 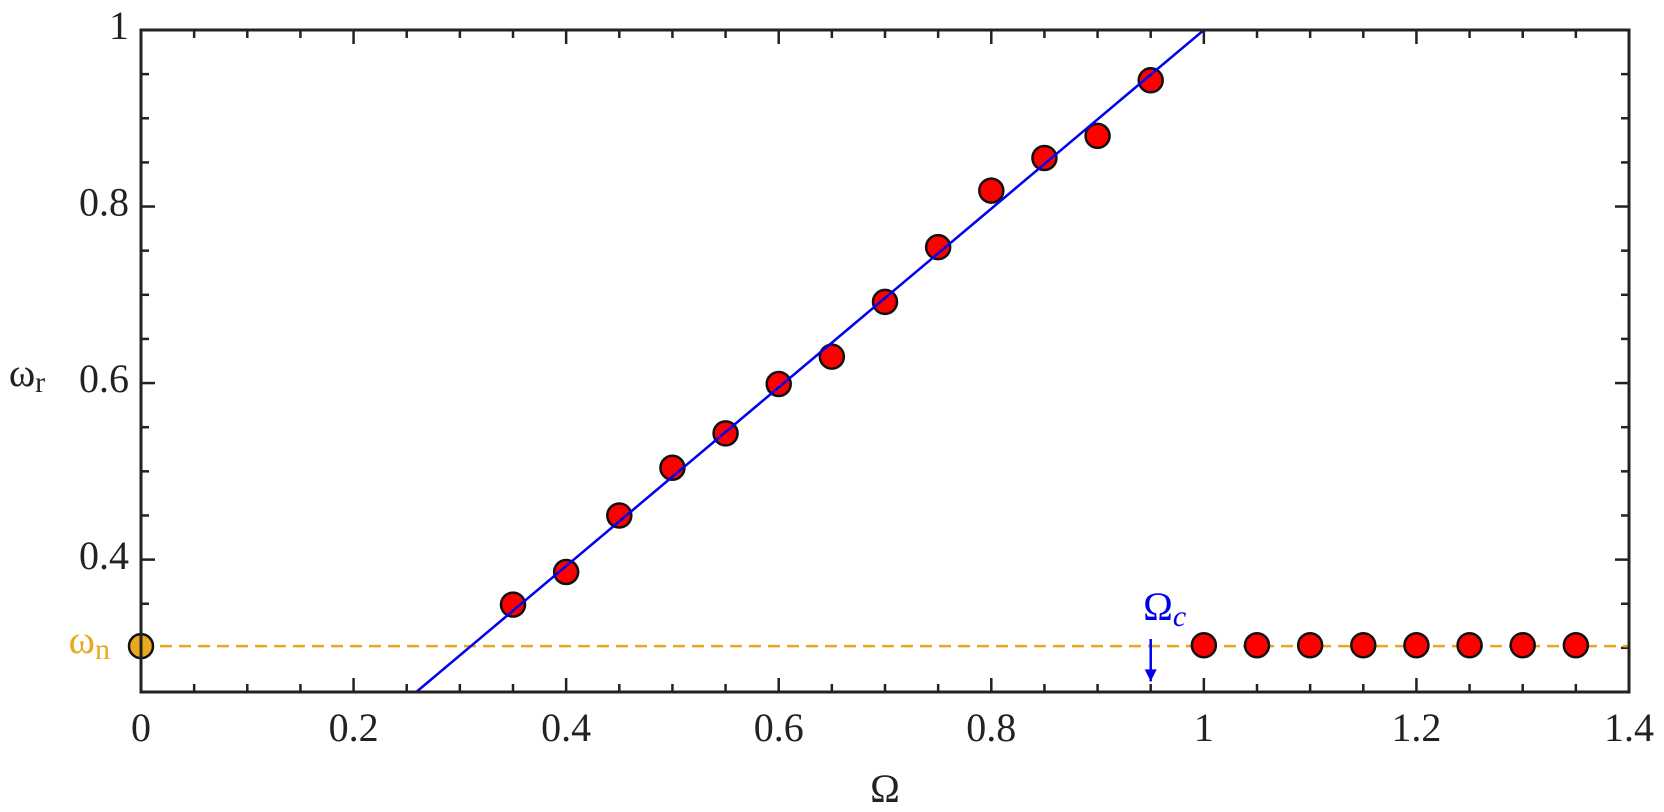 I want to click on y-tick-label: 1, so click(x=119, y=25).